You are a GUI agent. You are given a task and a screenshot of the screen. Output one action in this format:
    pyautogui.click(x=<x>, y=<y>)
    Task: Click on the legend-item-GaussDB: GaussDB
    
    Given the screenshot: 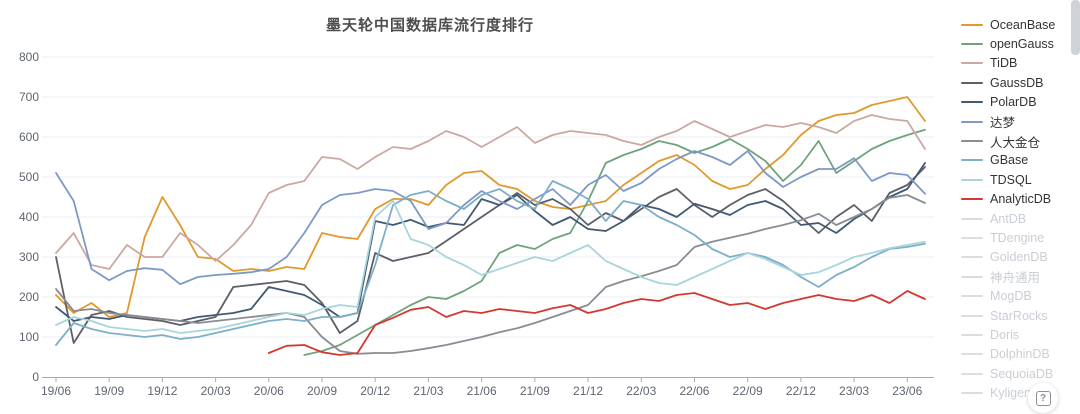 What is the action you would take?
    pyautogui.click(x=1016, y=82)
    